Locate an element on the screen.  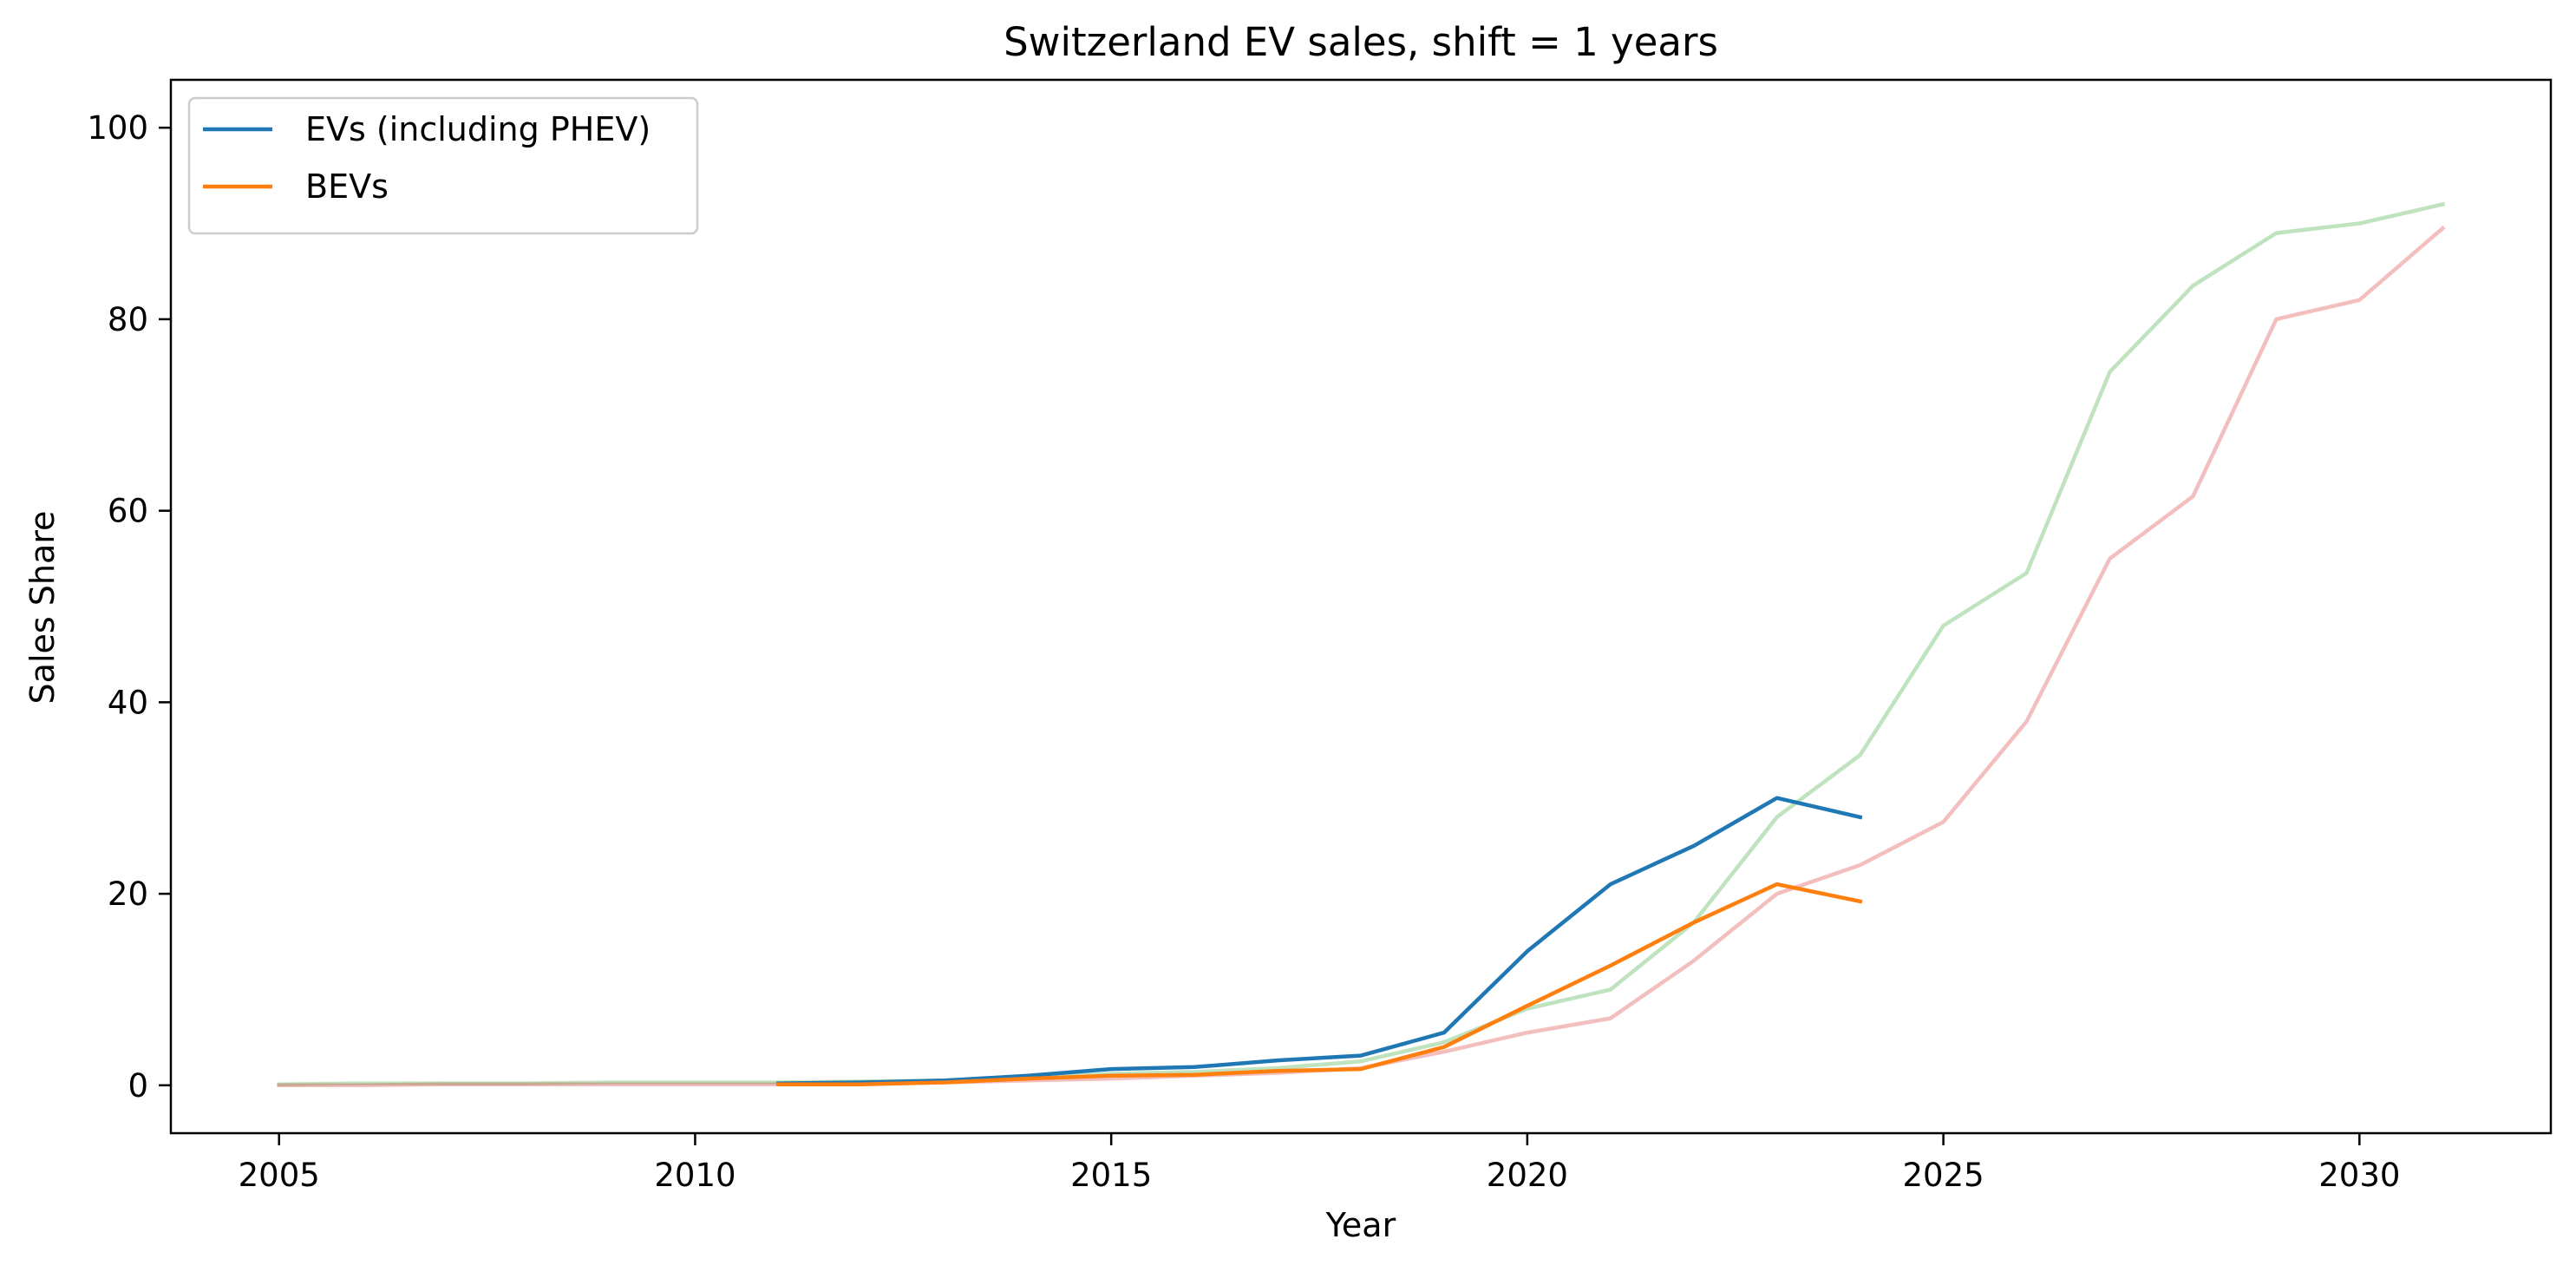
y-axis-title: Sales Share is located at coordinates (42, 608).